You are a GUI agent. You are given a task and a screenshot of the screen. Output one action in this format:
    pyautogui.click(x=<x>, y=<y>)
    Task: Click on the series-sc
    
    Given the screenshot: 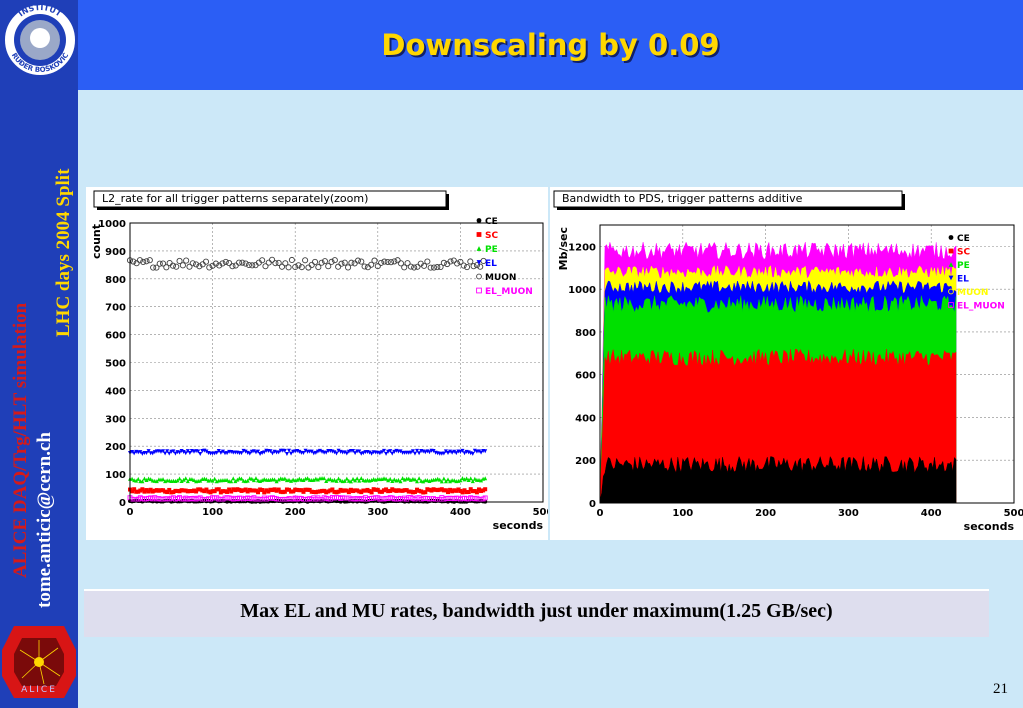 What is the action you would take?
    pyautogui.click(x=308, y=491)
    